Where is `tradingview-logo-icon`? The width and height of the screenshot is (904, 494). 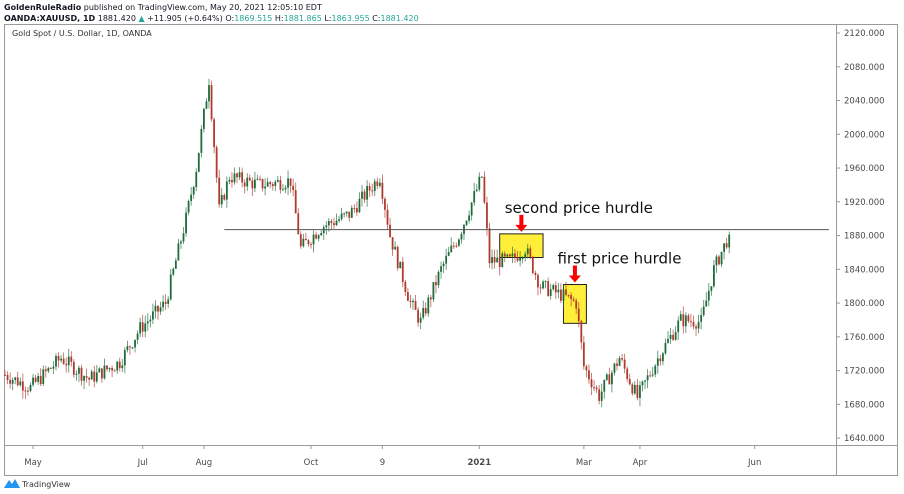
tradingview-logo-icon is located at coordinates (12, 483).